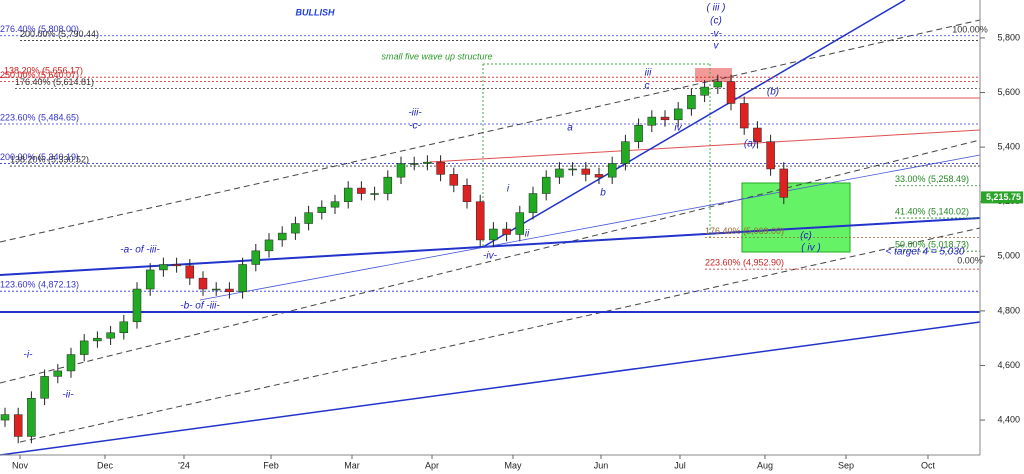  Describe the element at coordinates (773, 92) in the screenshot. I see `wave-label: (b)` at that location.